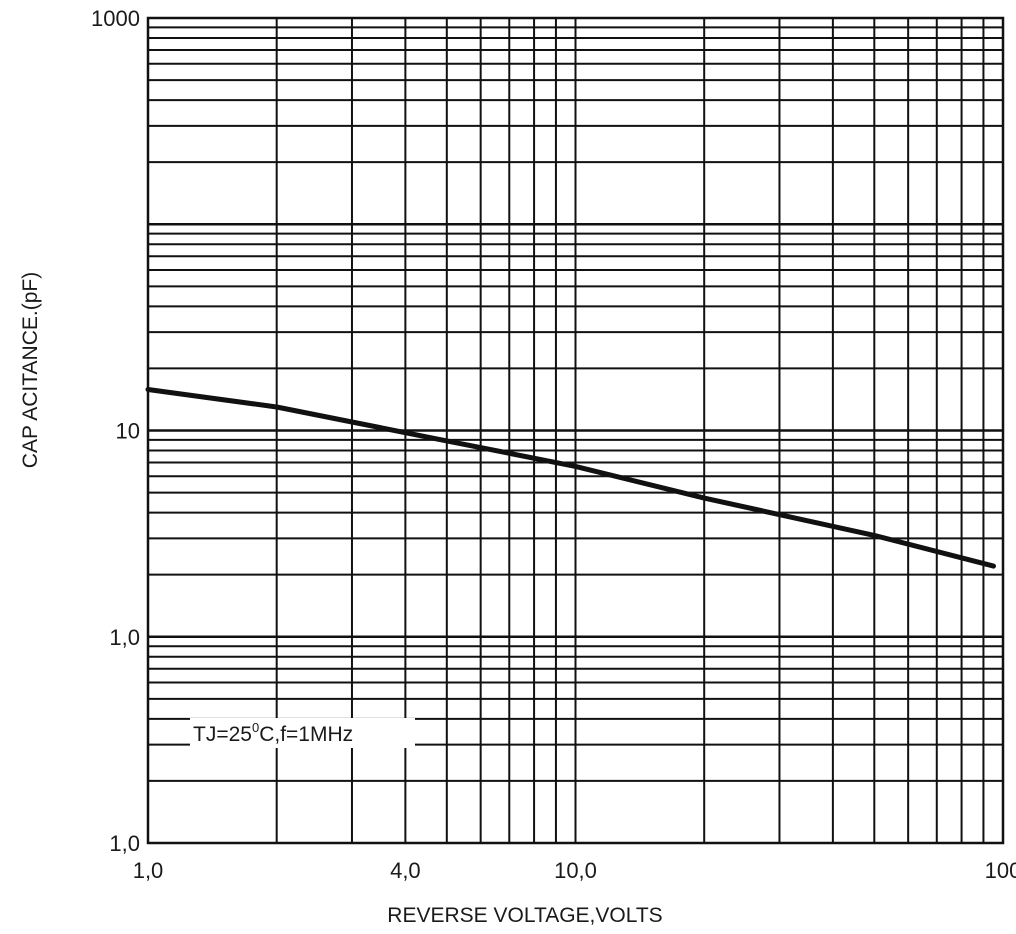 Image resolution: width=1016 pixels, height=934 pixels. I want to click on x-tick-label: 1,0, so click(148, 870).